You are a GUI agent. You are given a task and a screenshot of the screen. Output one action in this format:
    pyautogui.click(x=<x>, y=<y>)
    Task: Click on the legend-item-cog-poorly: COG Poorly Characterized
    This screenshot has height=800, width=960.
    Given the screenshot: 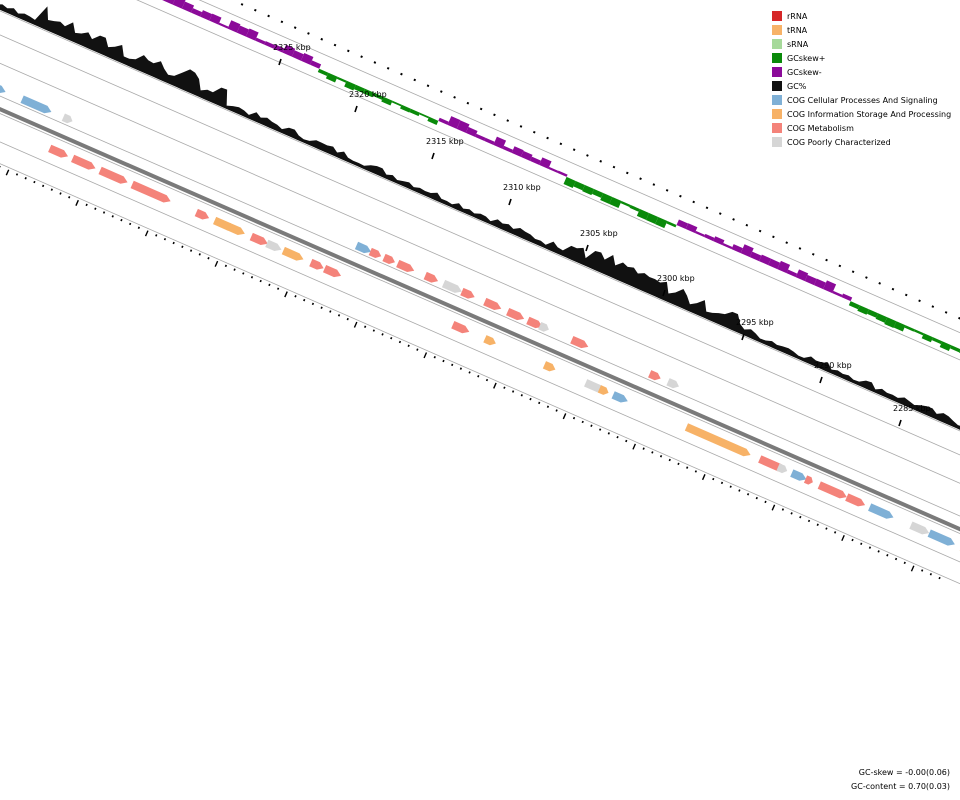 What is the action you would take?
    pyautogui.click(x=861, y=142)
    